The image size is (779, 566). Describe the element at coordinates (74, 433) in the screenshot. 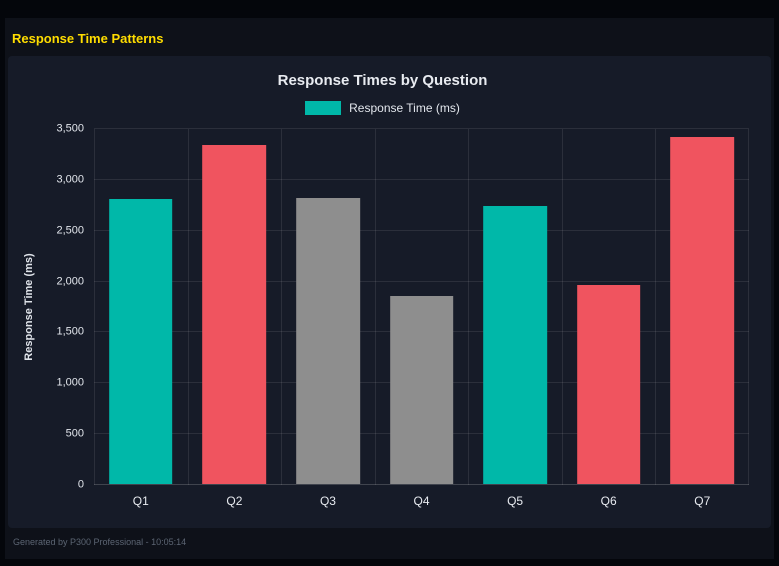

I see `y-tick-label: 500` at that location.